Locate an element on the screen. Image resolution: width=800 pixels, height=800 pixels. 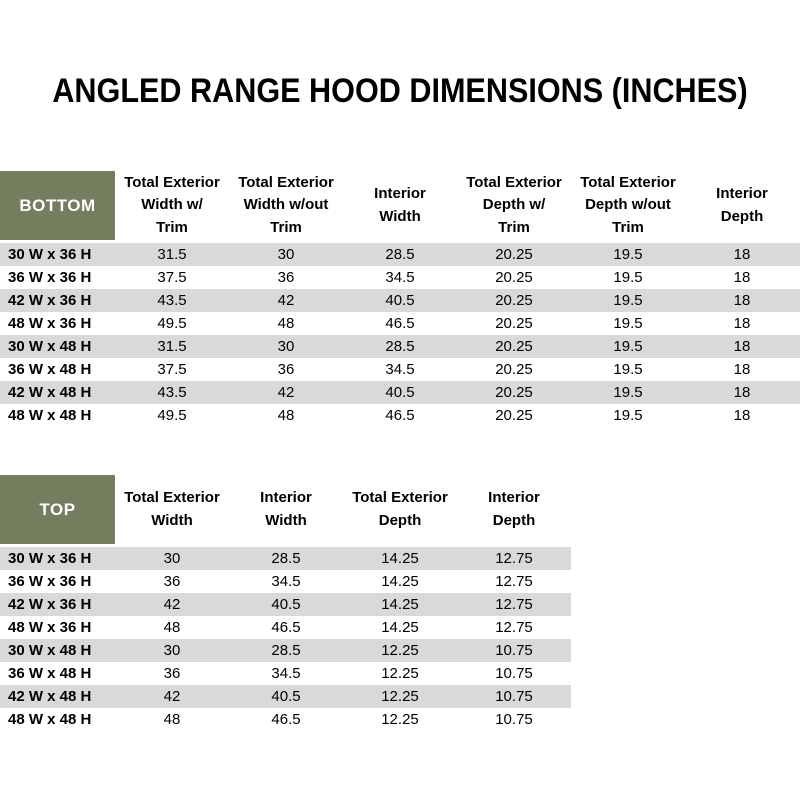
table-row: 48 W x 36 H 48 46.5 14.25 12.75 is located at coordinates (285, 627).